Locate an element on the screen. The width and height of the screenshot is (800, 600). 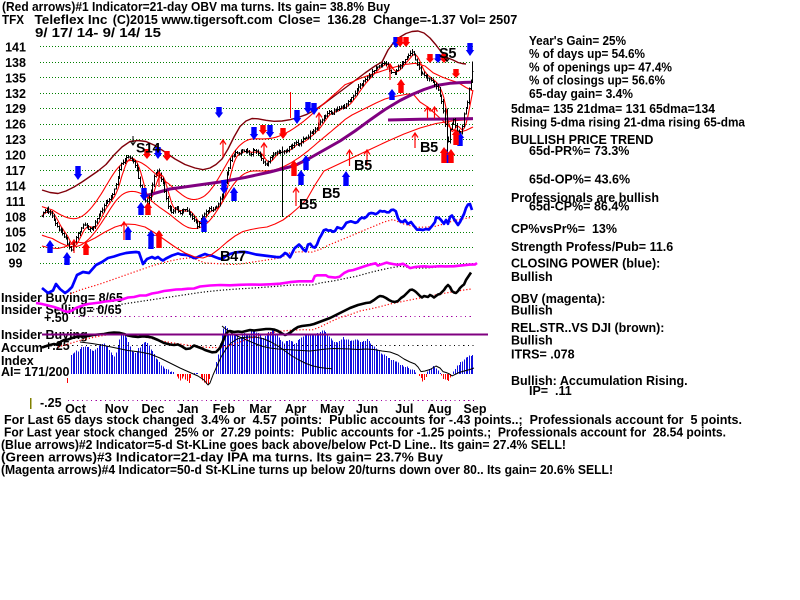
svg-text: Year's Gain= 25% is located at coordinates (577, 41).